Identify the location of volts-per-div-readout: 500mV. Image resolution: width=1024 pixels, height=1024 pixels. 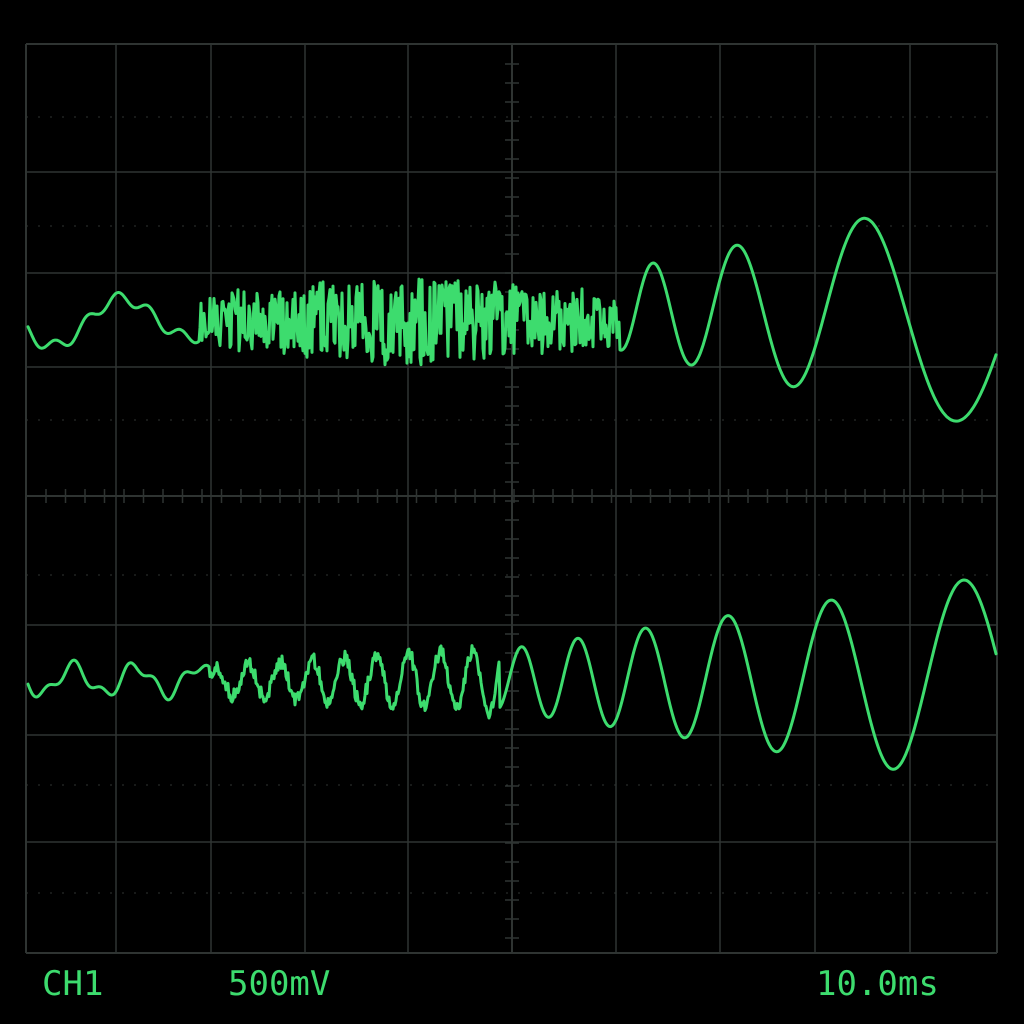
(279, 984).